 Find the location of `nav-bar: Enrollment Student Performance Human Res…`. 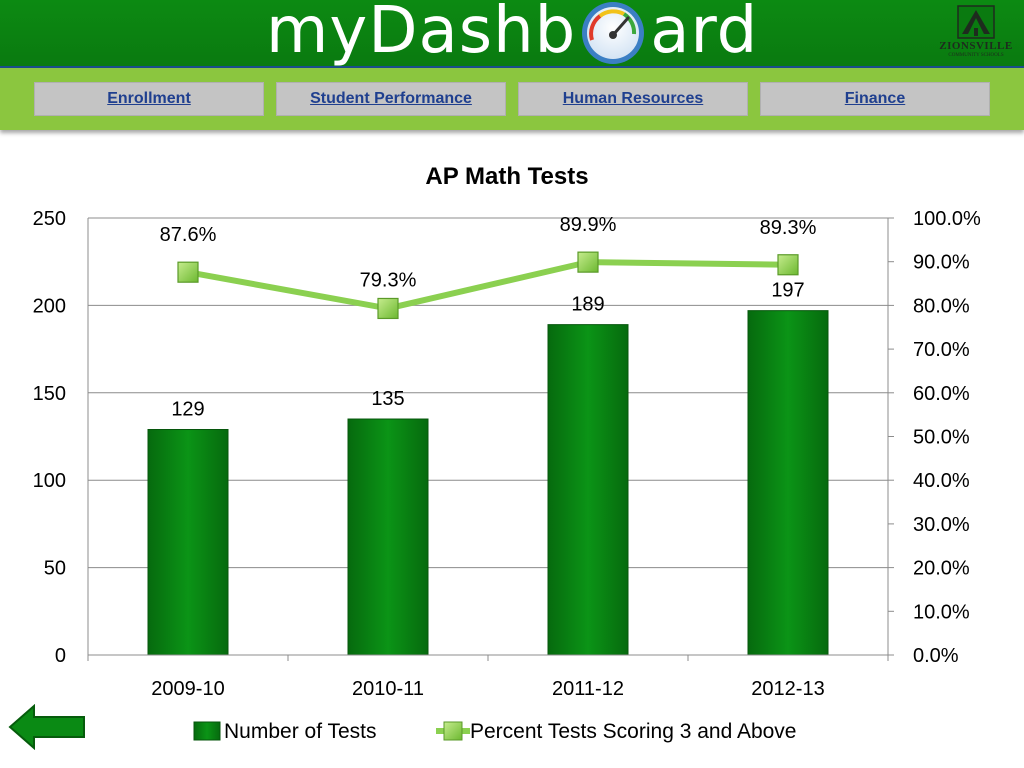

nav-bar: Enrollment Student Performance Human Res… is located at coordinates (512, 99).